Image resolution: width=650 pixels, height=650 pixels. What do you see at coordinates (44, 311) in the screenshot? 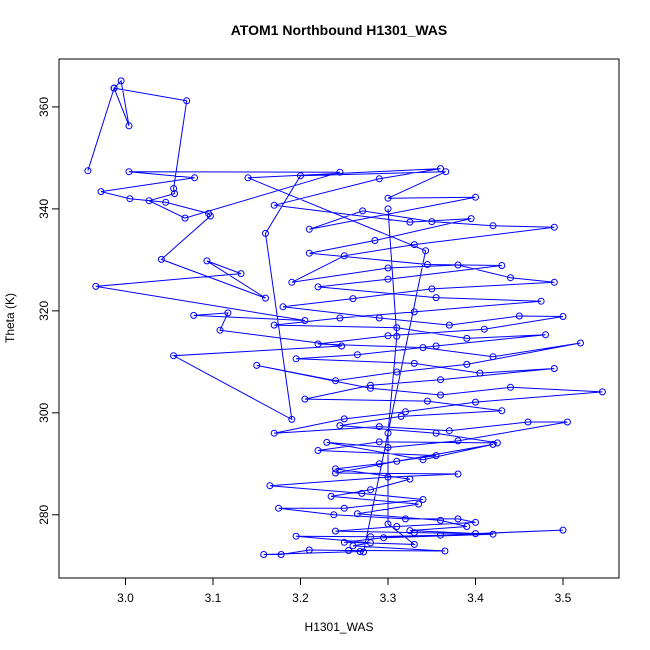
I see `y-tick-label: 320` at bounding box center [44, 311].